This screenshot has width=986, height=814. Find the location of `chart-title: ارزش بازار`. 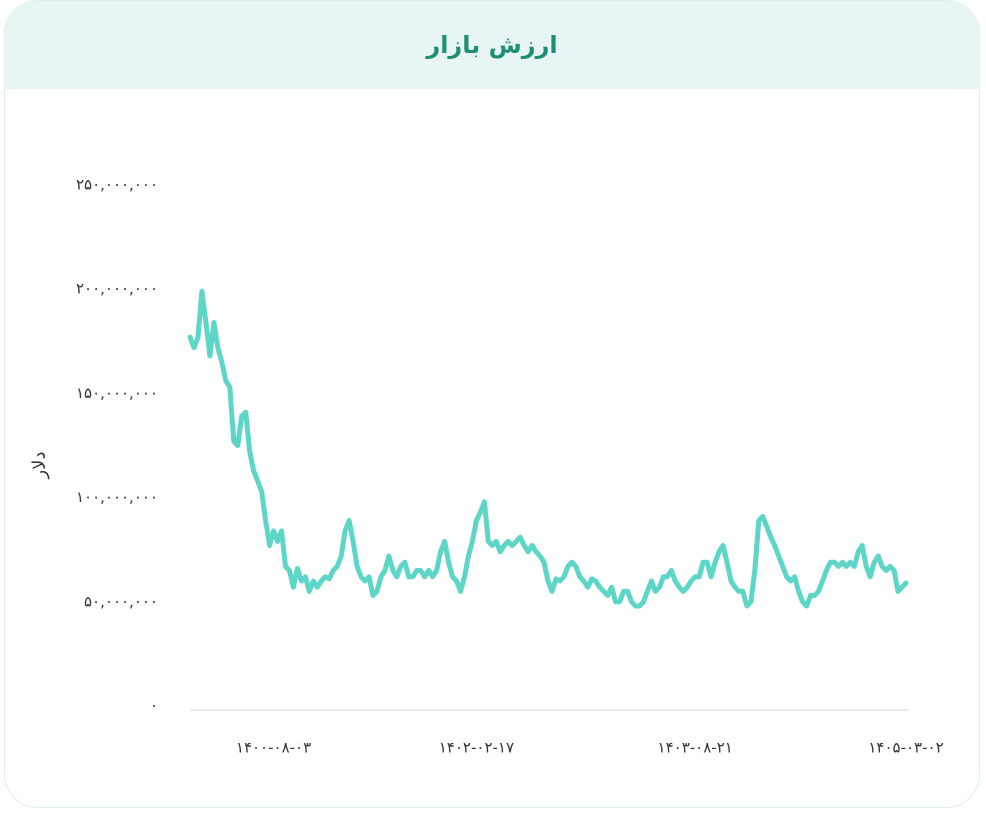

chart-title: ارزش بازار is located at coordinates (492, 45).